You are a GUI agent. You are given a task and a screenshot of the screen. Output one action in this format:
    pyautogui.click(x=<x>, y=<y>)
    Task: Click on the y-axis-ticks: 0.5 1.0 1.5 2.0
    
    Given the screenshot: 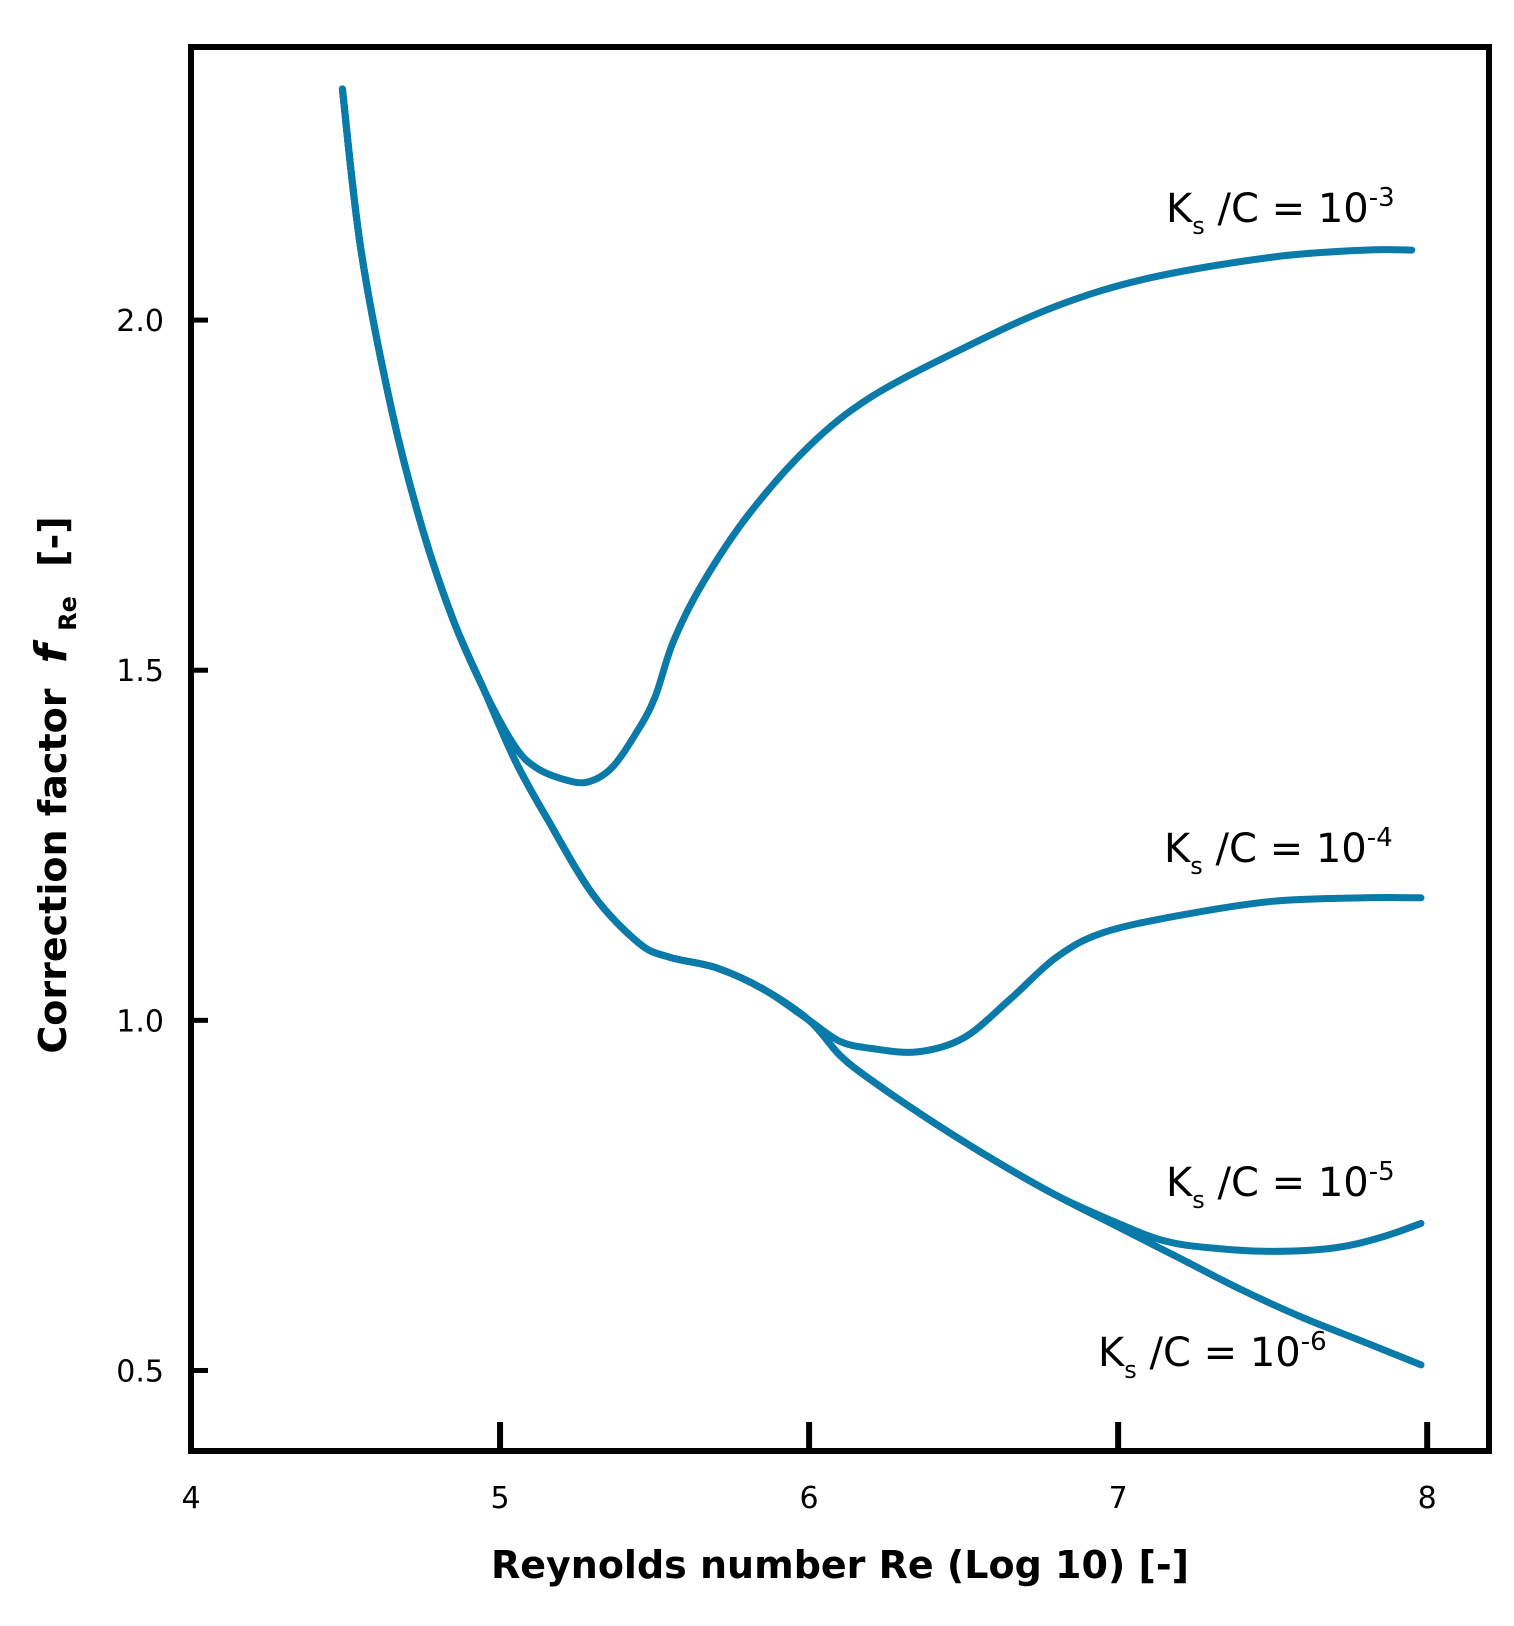 What is the action you would take?
    pyautogui.click(x=162, y=846)
    